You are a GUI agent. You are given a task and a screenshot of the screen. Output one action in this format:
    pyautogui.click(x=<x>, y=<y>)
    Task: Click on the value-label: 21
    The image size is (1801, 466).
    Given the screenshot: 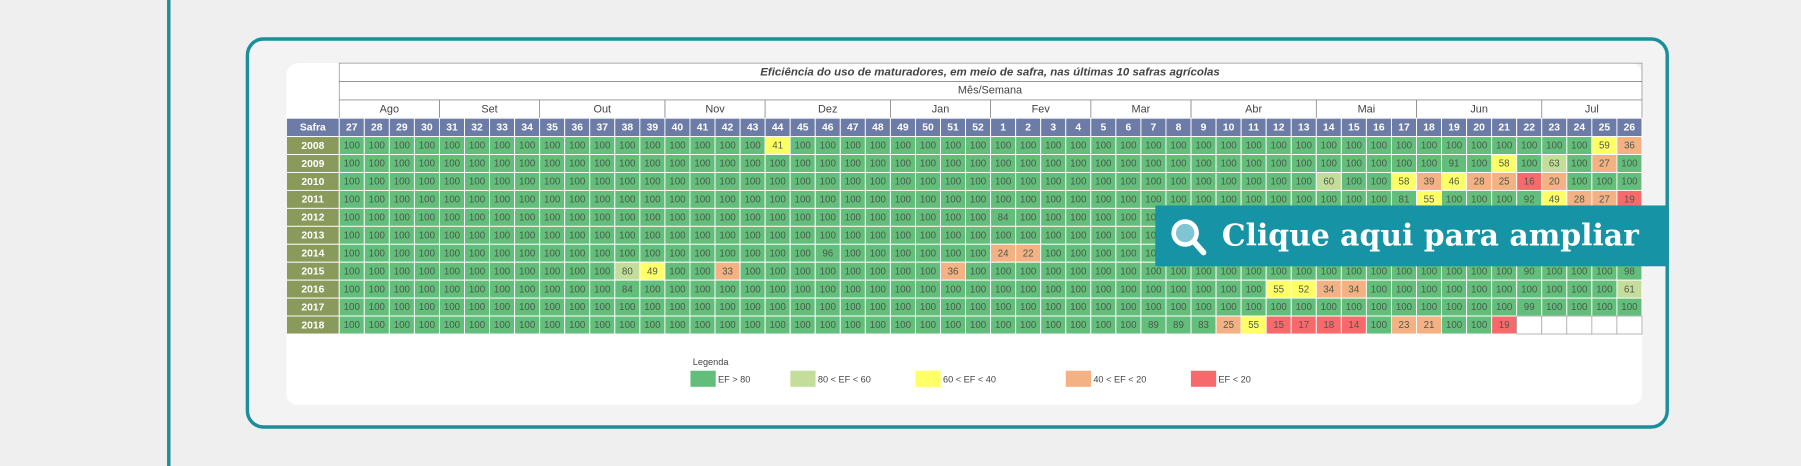 What is the action you would take?
    pyautogui.click(x=1429, y=325)
    